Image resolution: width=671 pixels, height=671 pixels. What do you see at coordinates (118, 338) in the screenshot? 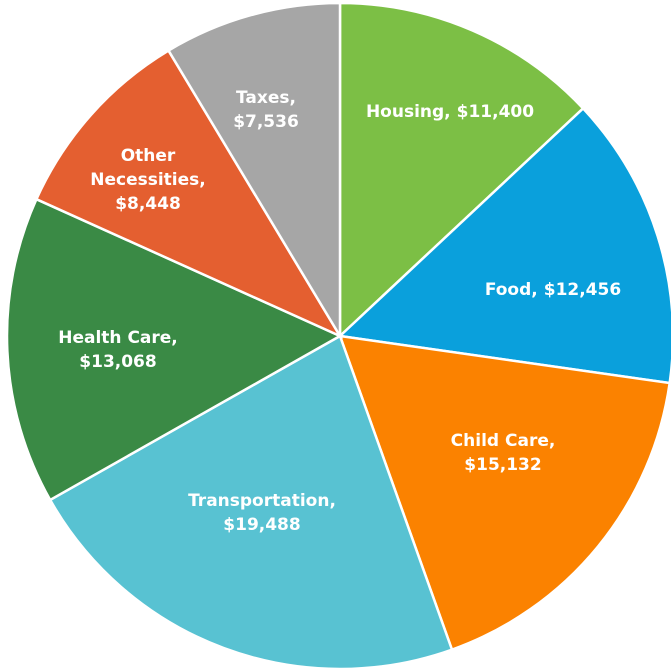
I see `category-label: Health Care,` at bounding box center [118, 338].